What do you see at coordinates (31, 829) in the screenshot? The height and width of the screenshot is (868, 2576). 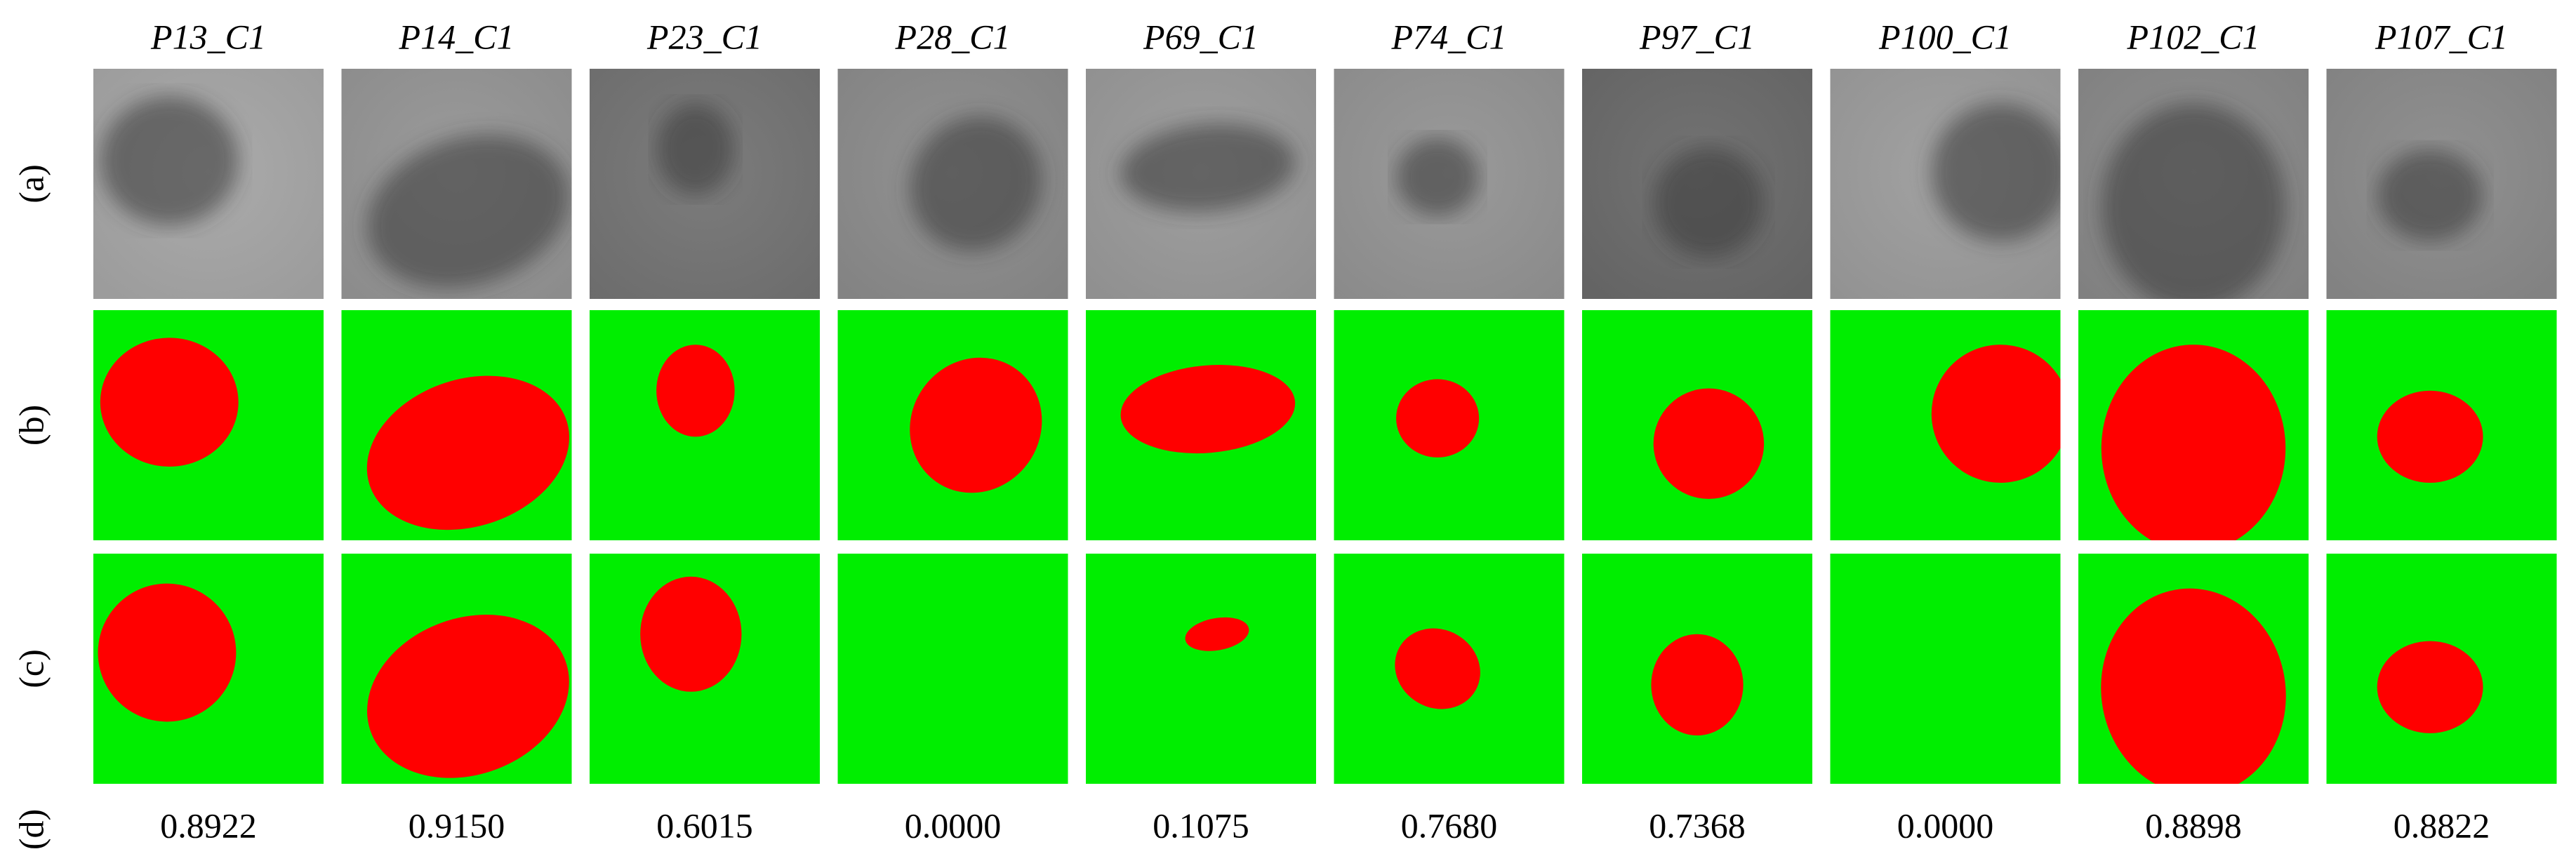 I see `row-label: (d)` at bounding box center [31, 829].